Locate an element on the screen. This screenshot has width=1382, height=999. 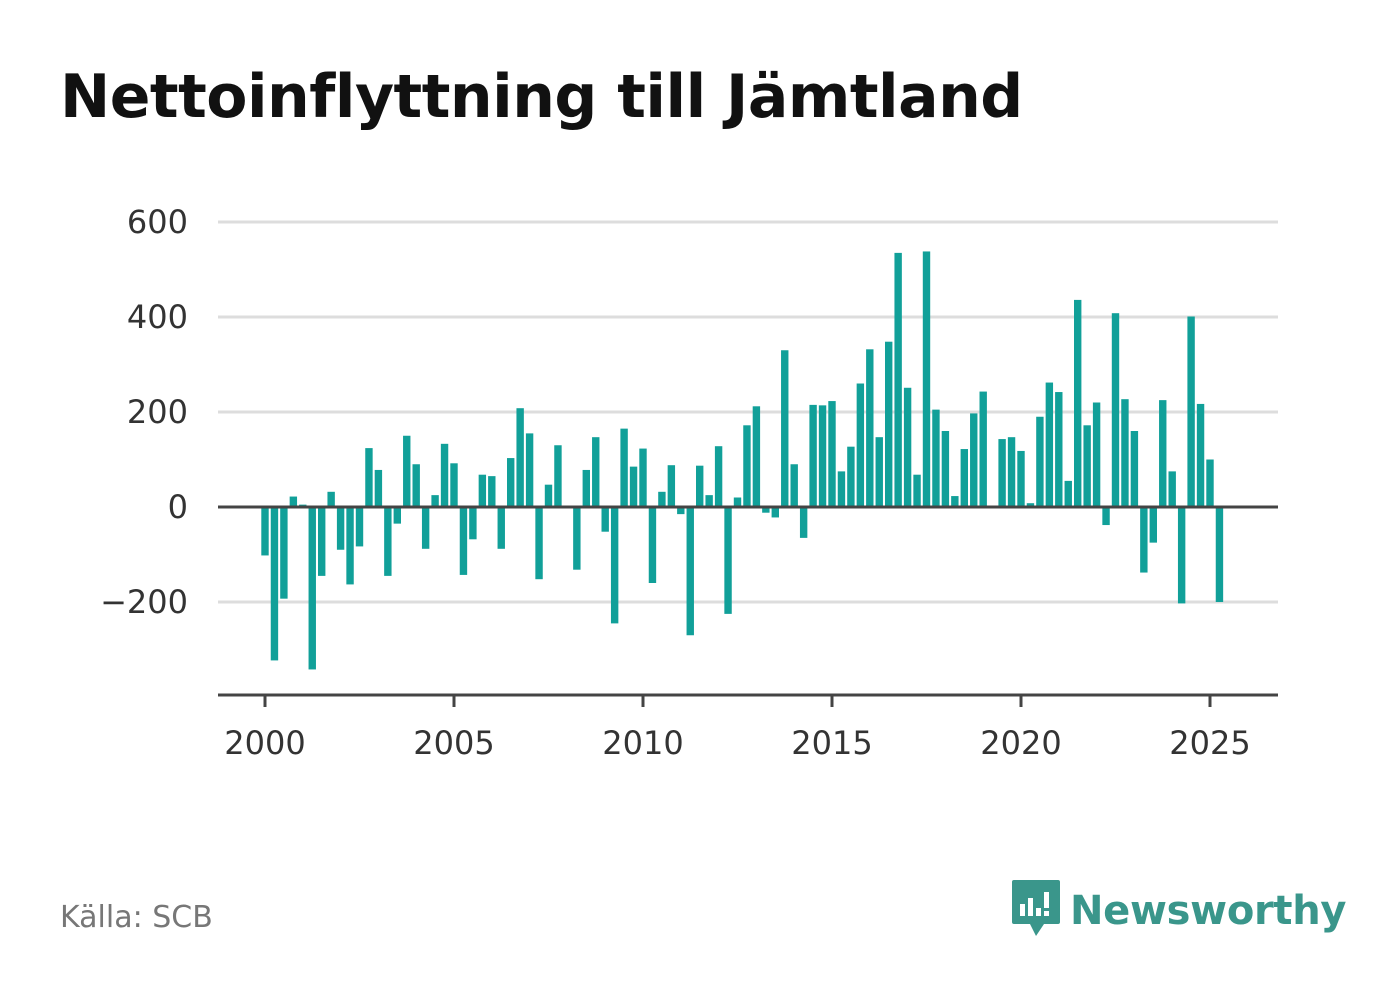
y-tick-label: 0 is located at coordinates (178, 507).